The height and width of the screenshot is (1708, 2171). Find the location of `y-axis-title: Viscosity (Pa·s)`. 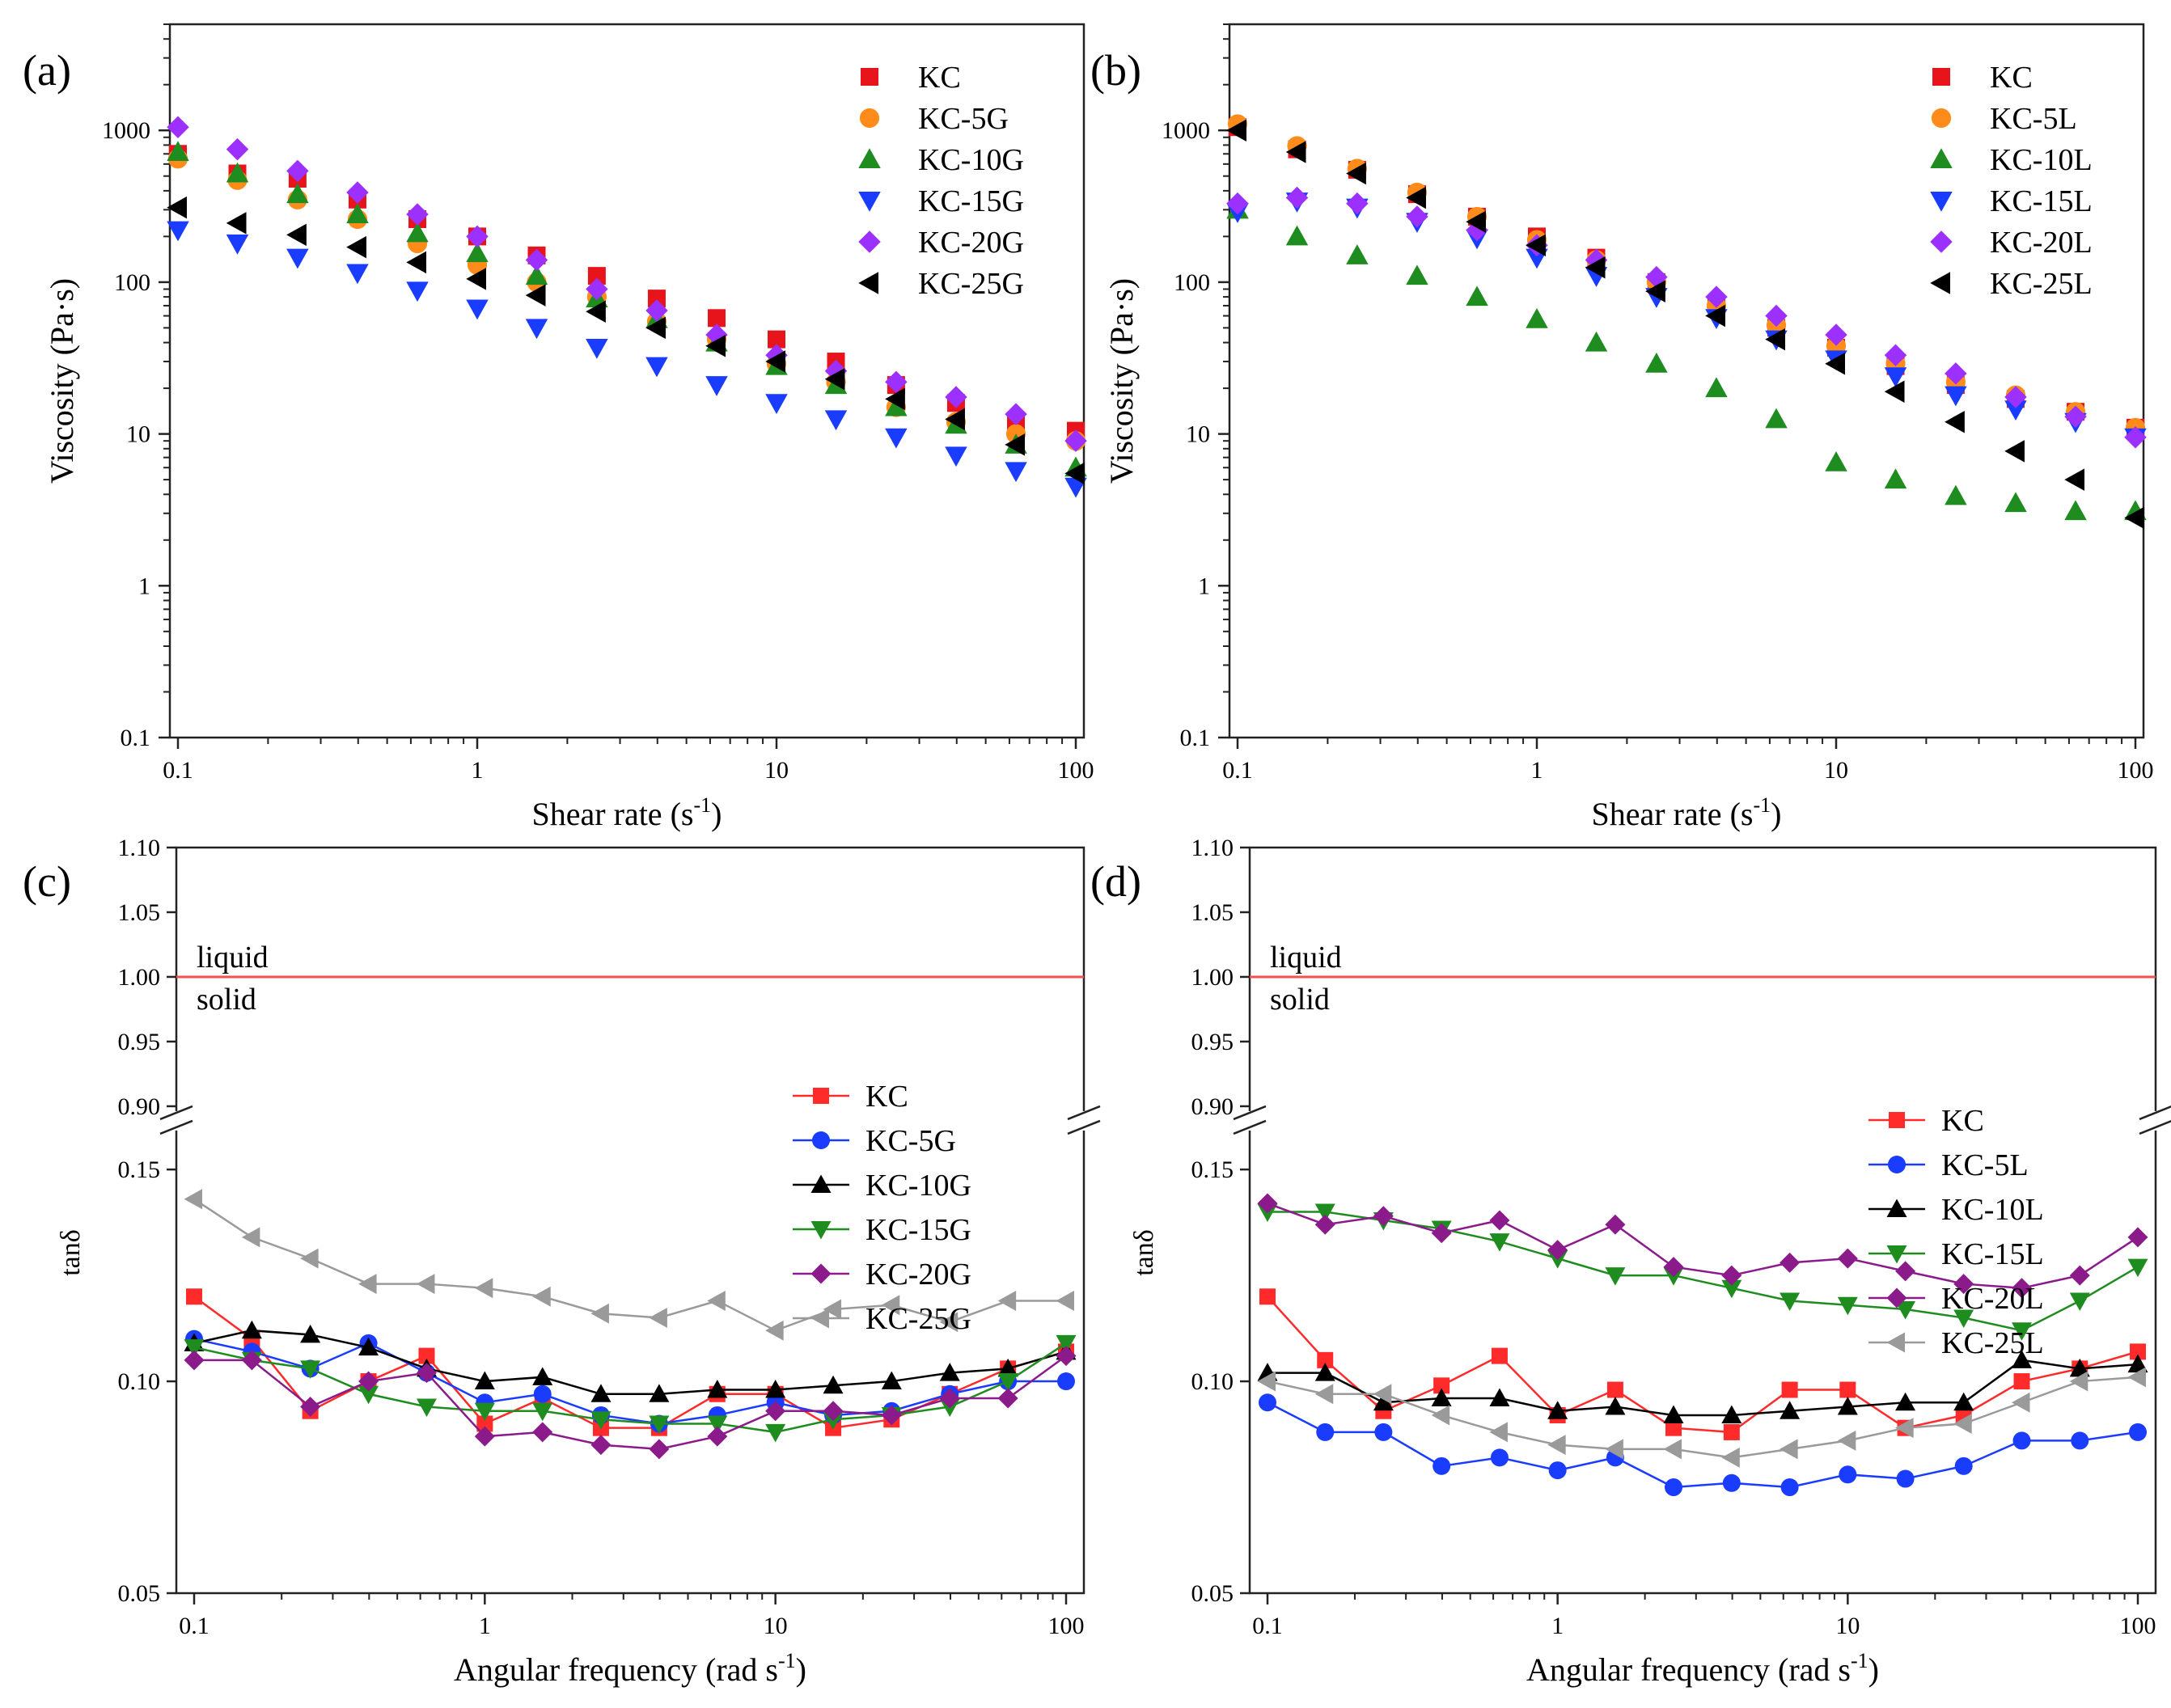

y-axis-title: Viscosity (Pa·s) is located at coordinates (62, 381).